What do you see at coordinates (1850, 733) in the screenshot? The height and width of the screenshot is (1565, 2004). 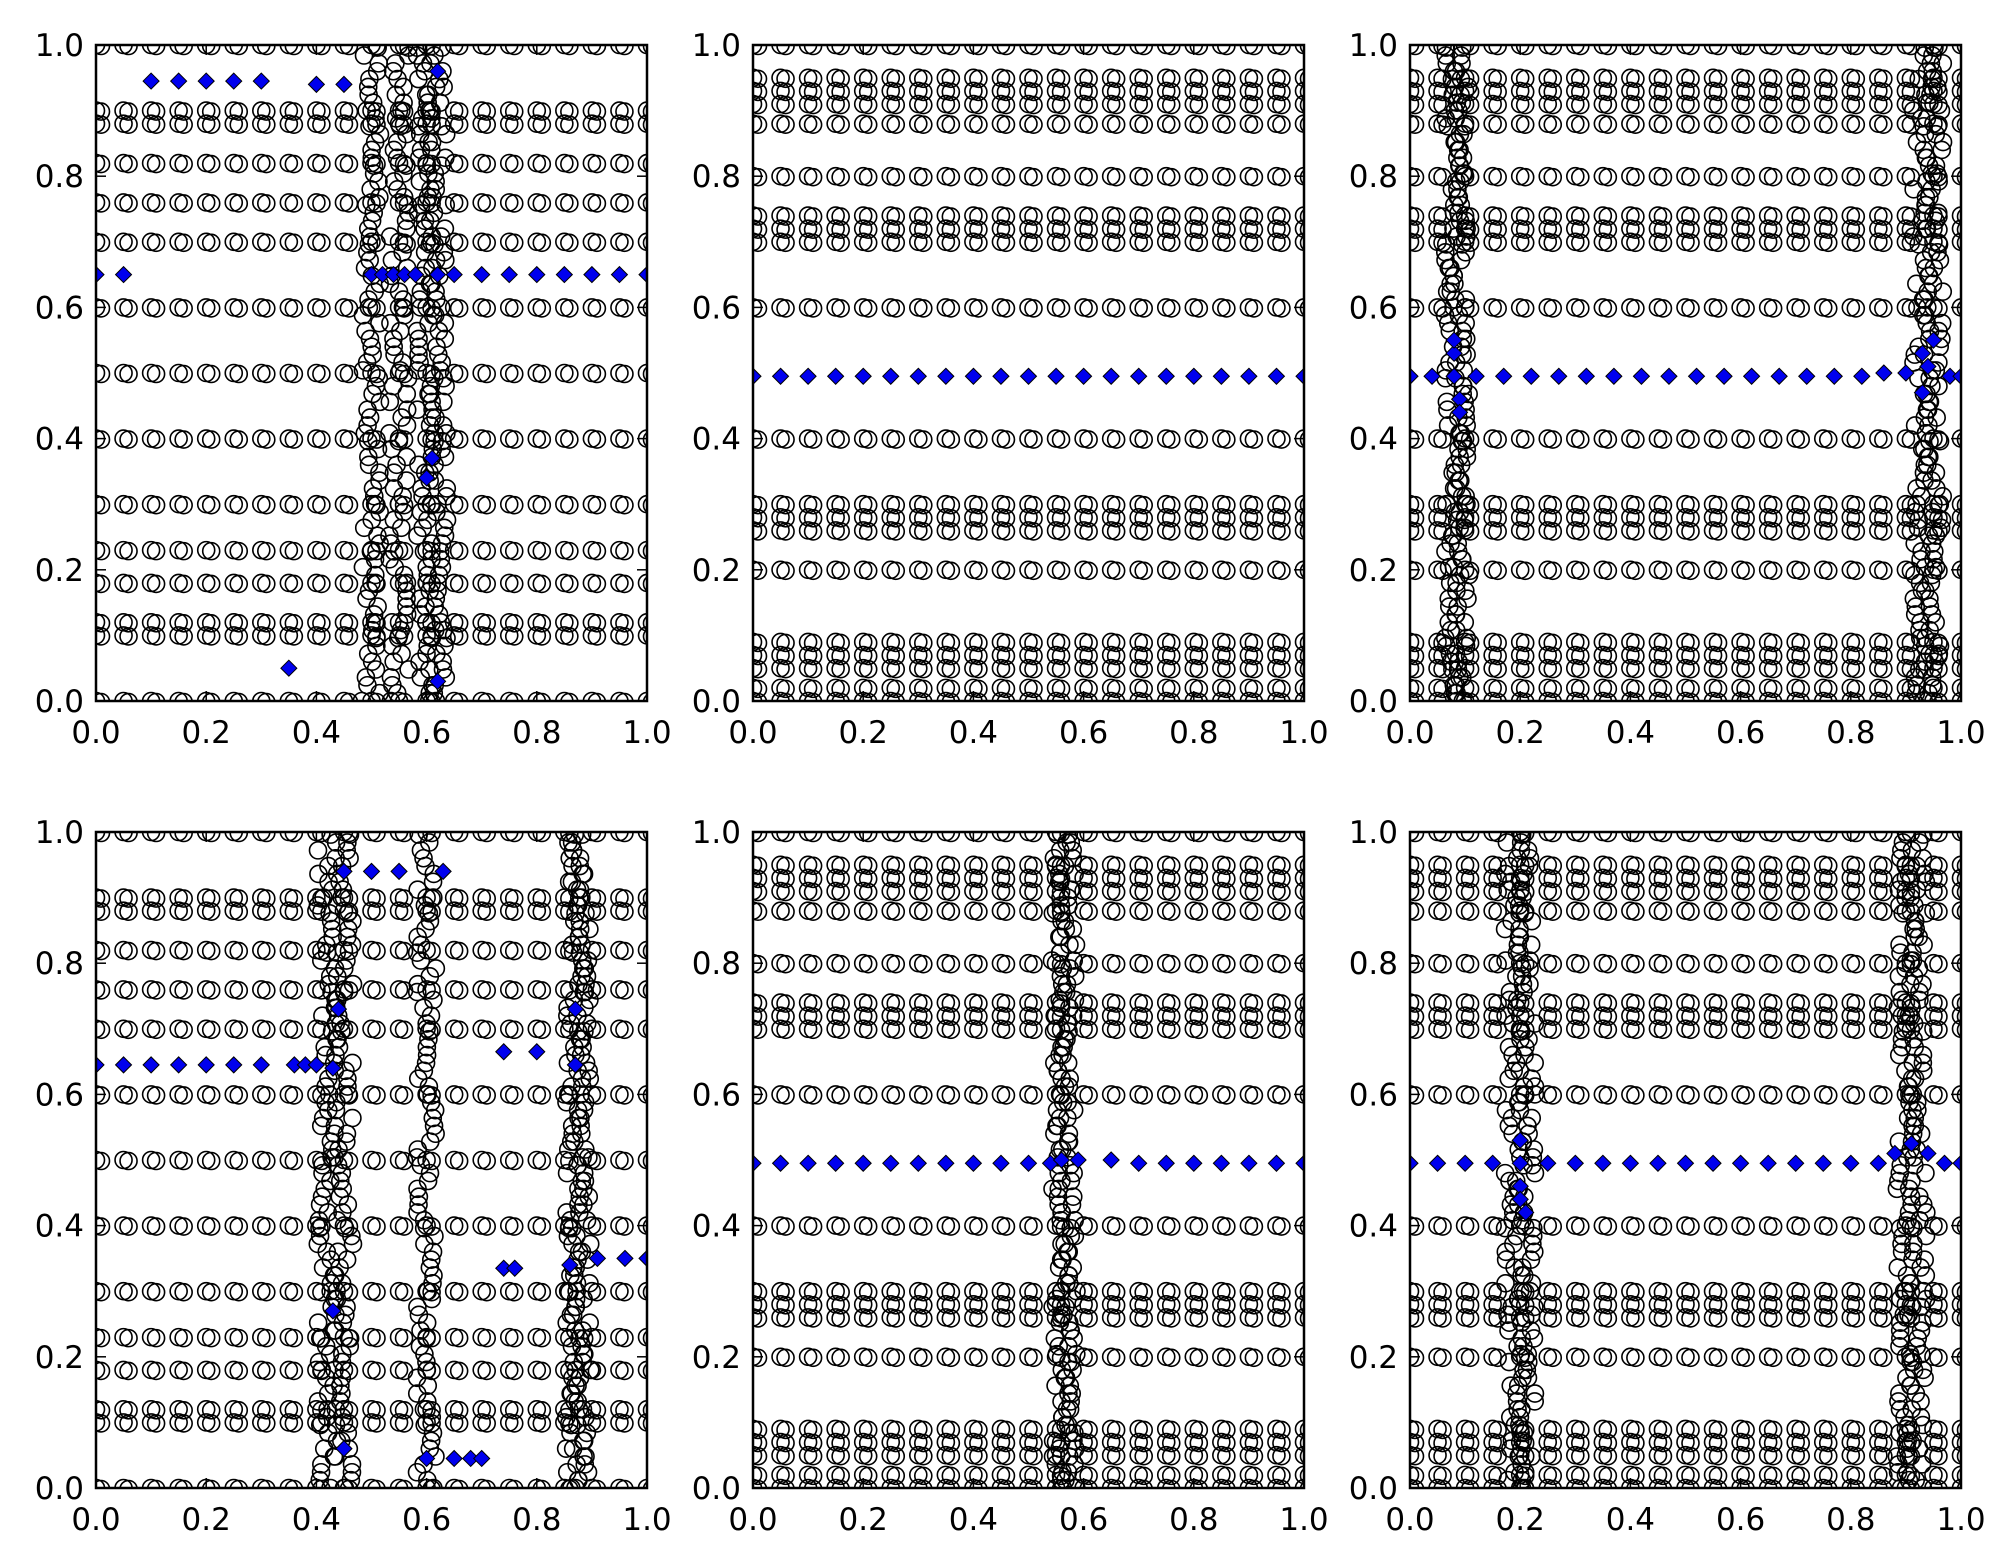 I see `x-tick-label: 0.8` at bounding box center [1850, 733].